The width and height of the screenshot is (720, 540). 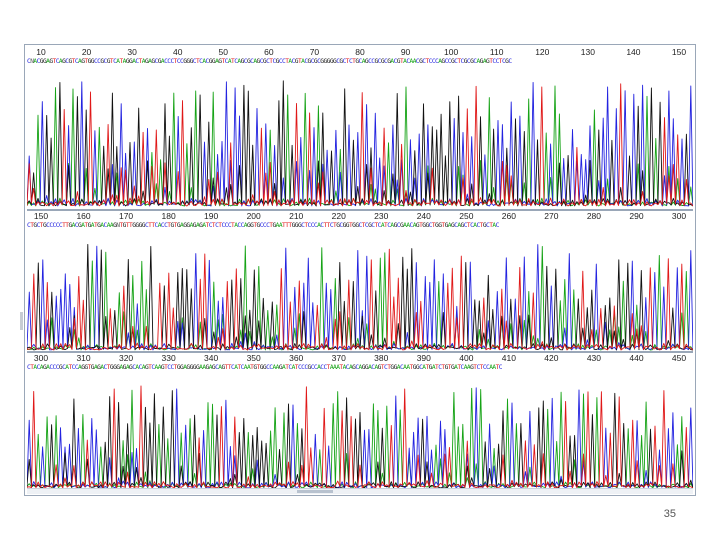 I want to click on ruler-tick-label: 200, so click(x=253, y=216).